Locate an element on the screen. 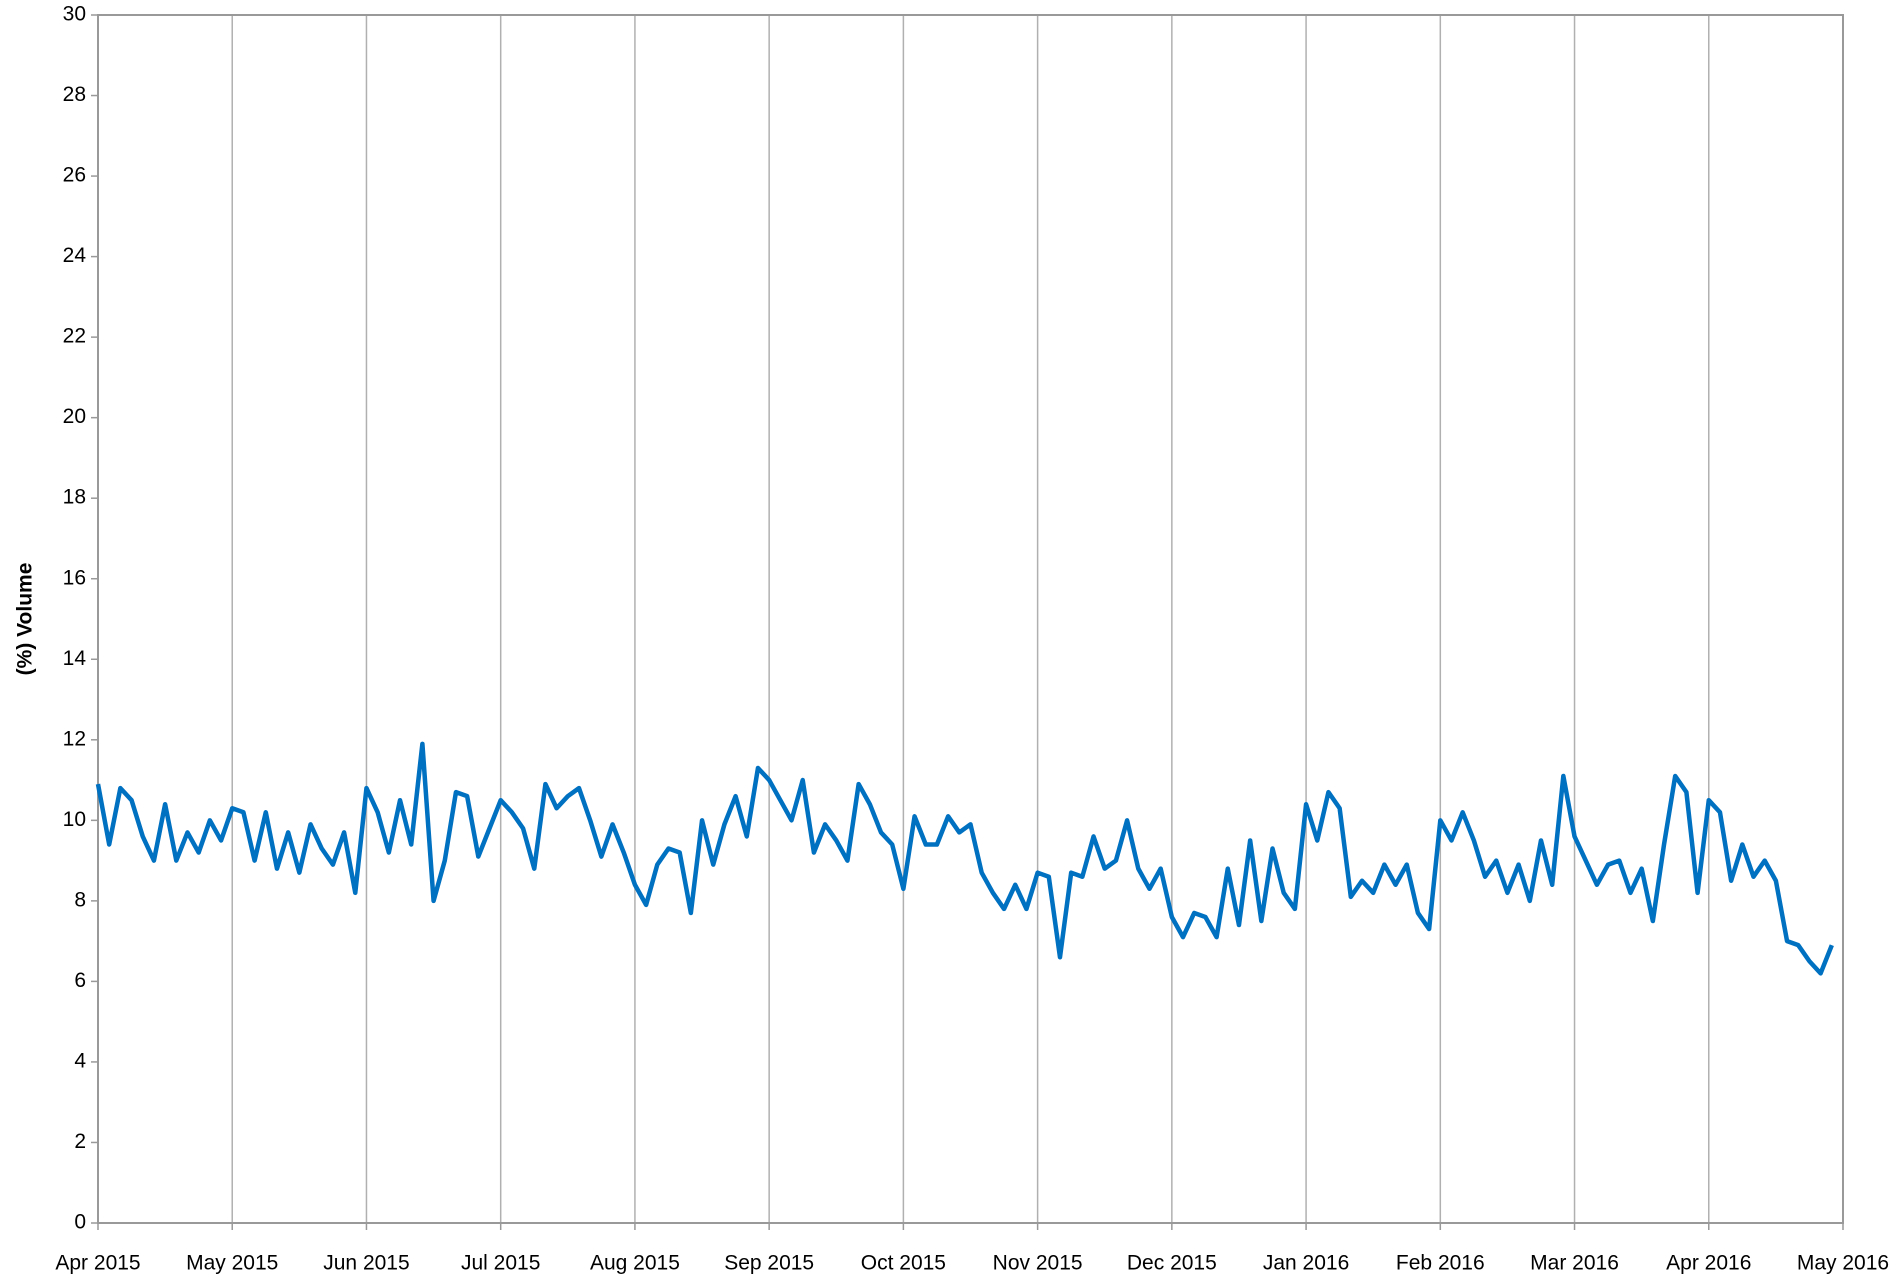 This screenshot has width=1902, height=1283. y-tick-label: 26 is located at coordinates (74, 175).